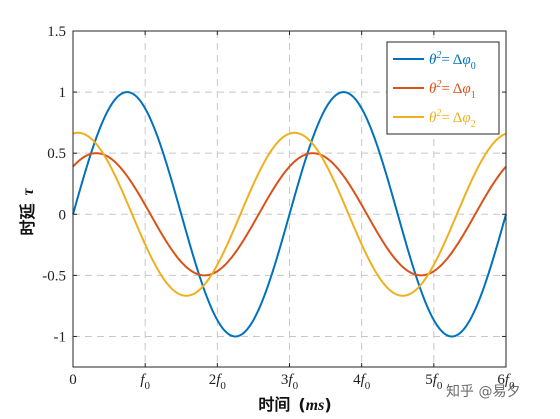  Describe the element at coordinates (483, 391) in the screenshot. I see `watermark-text: 知乎 @易夕` at that location.